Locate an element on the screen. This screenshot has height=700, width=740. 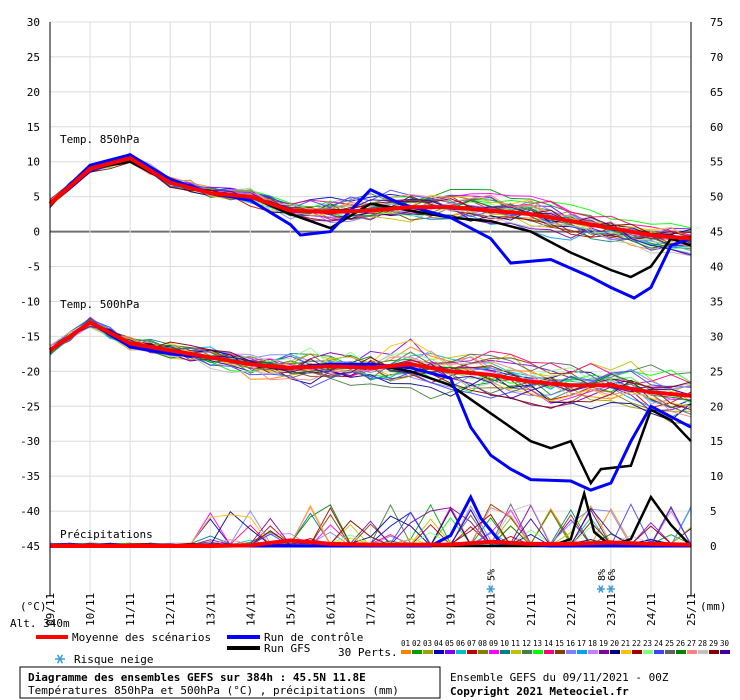
member-number: 16 is located at coordinates (571, 643).